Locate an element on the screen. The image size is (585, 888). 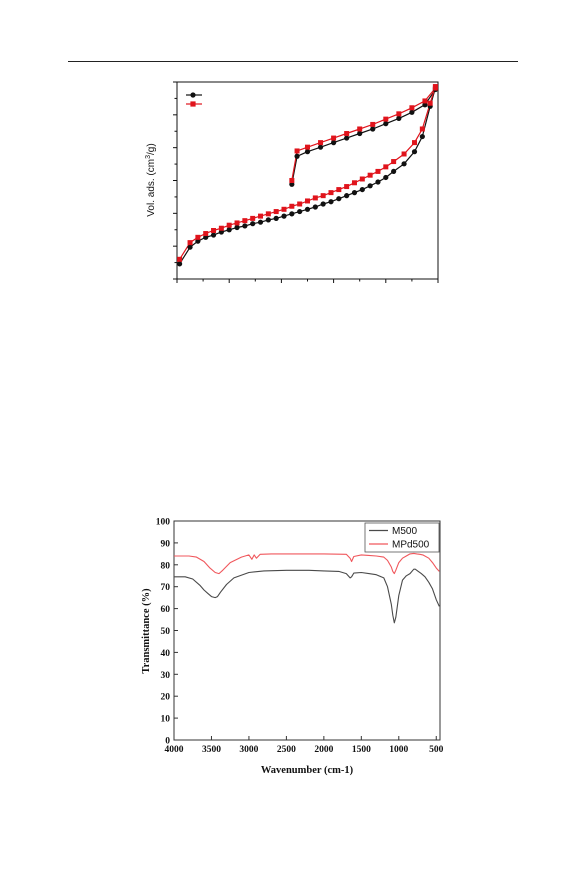
chart2-y-tick-label: 30 is located at coordinates (166, 676).